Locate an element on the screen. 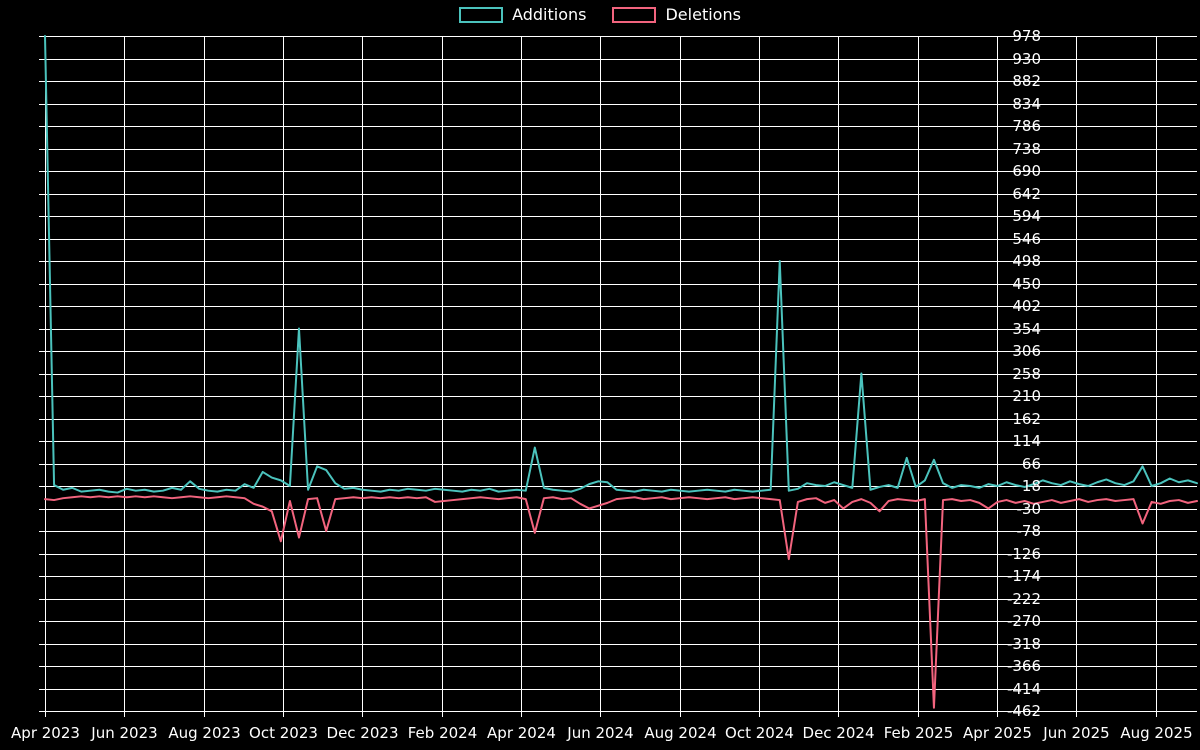 The width and height of the screenshot is (1200, 750). x-axis-tick-label: Feb 2025 is located at coordinates (918, 733).